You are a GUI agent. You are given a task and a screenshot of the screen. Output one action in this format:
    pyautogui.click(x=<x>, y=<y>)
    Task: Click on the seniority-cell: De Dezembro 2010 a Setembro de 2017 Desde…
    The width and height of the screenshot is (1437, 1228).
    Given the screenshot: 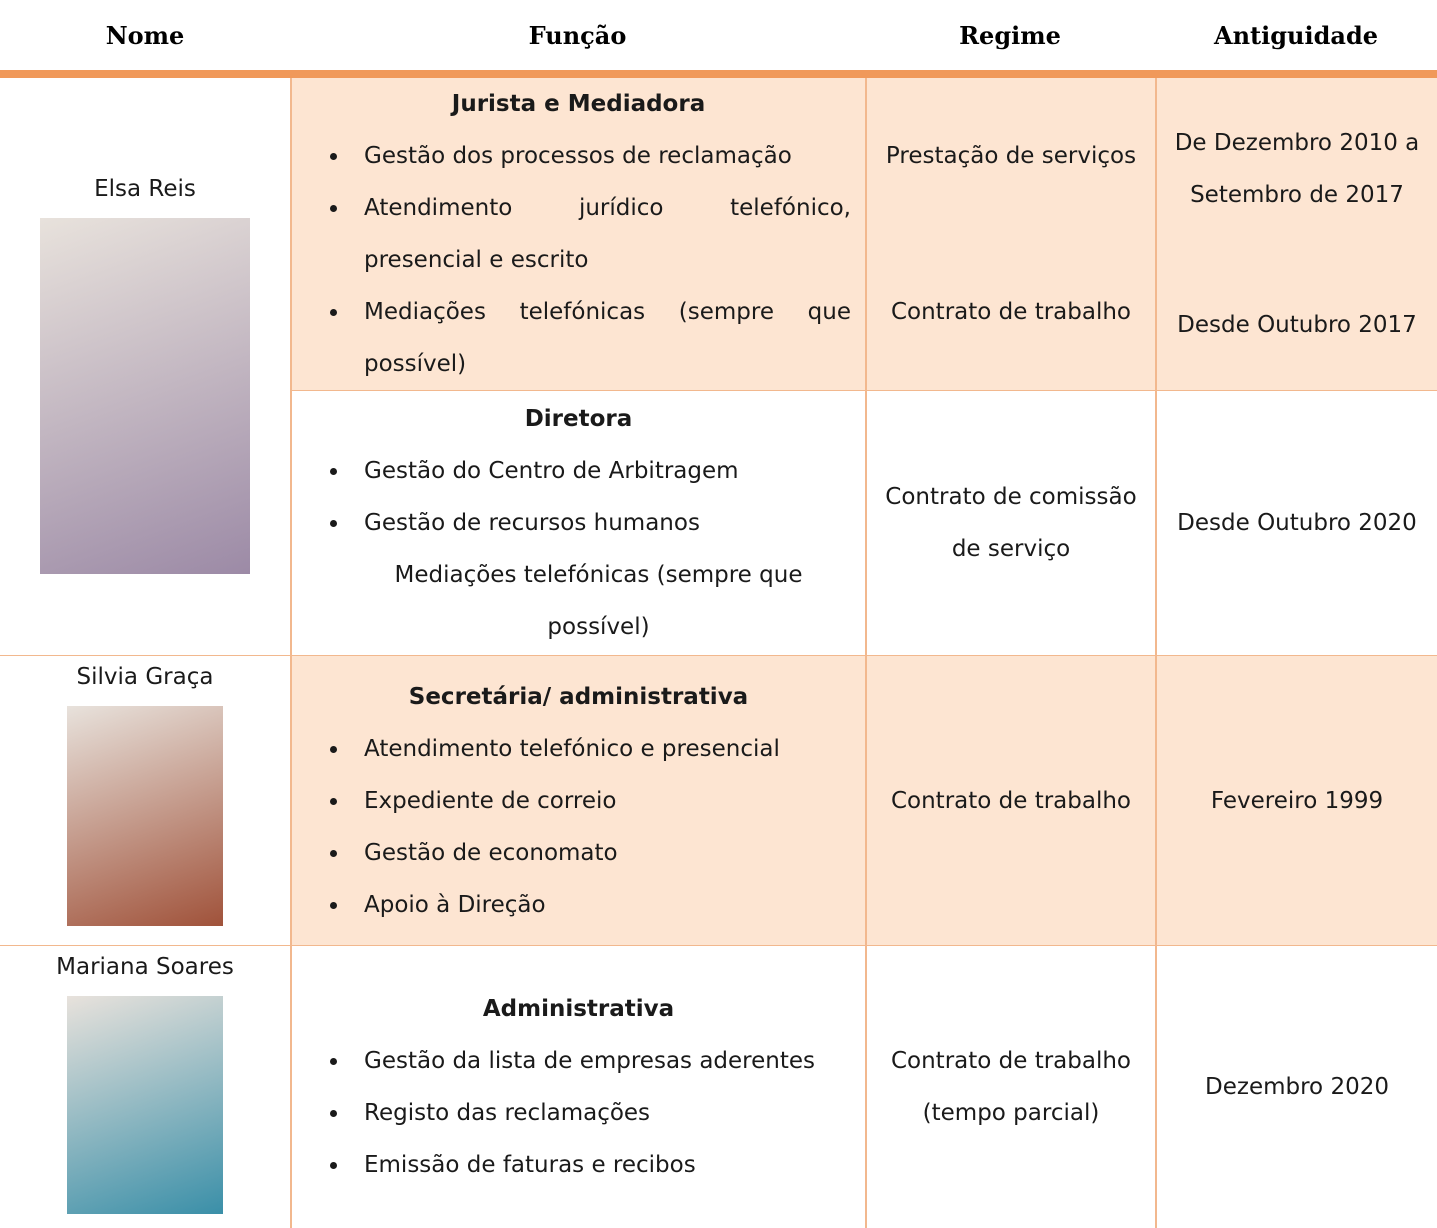 What is the action you would take?
    pyautogui.click(x=1296, y=234)
    